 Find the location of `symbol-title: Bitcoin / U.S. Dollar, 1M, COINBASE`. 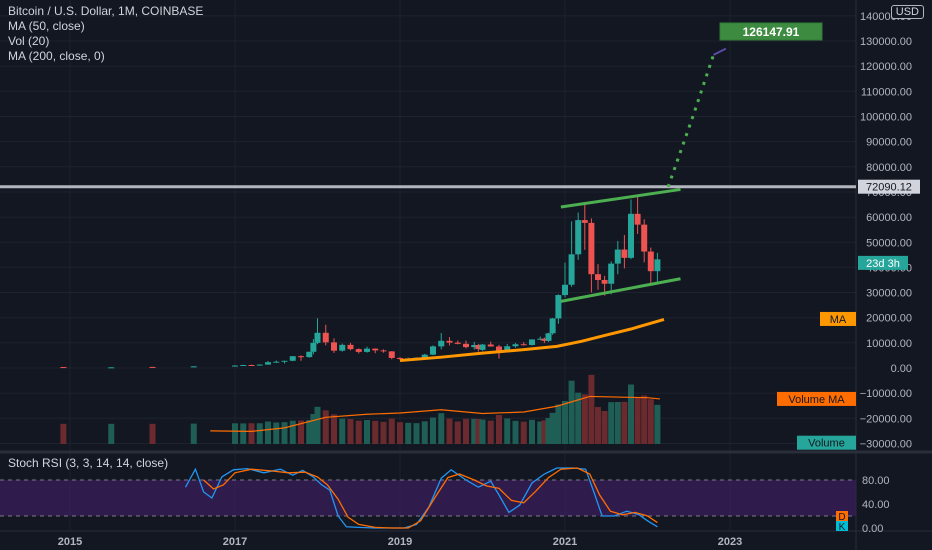

symbol-title: Bitcoin / U.S. Dollar, 1M, COINBASE is located at coordinates (106, 11).